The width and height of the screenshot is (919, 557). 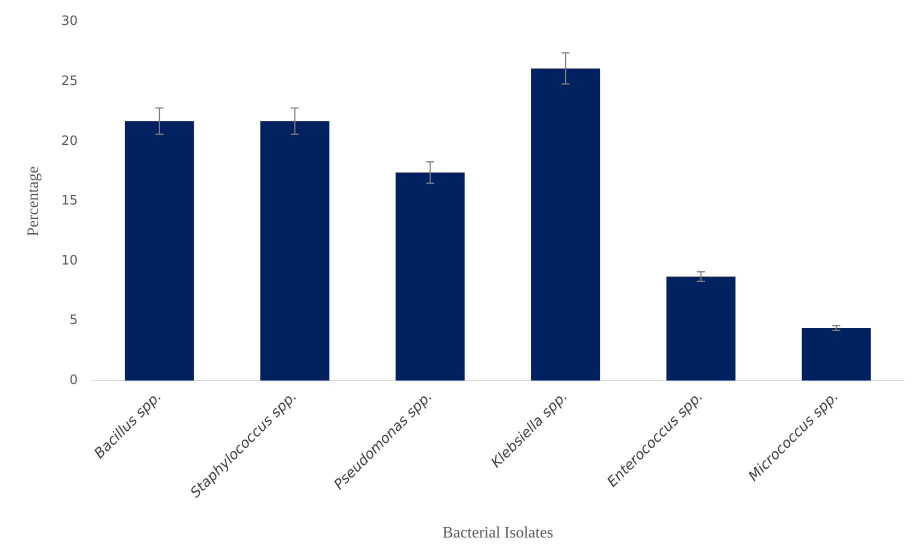 I want to click on y-tick-label: 15, so click(x=69, y=201).